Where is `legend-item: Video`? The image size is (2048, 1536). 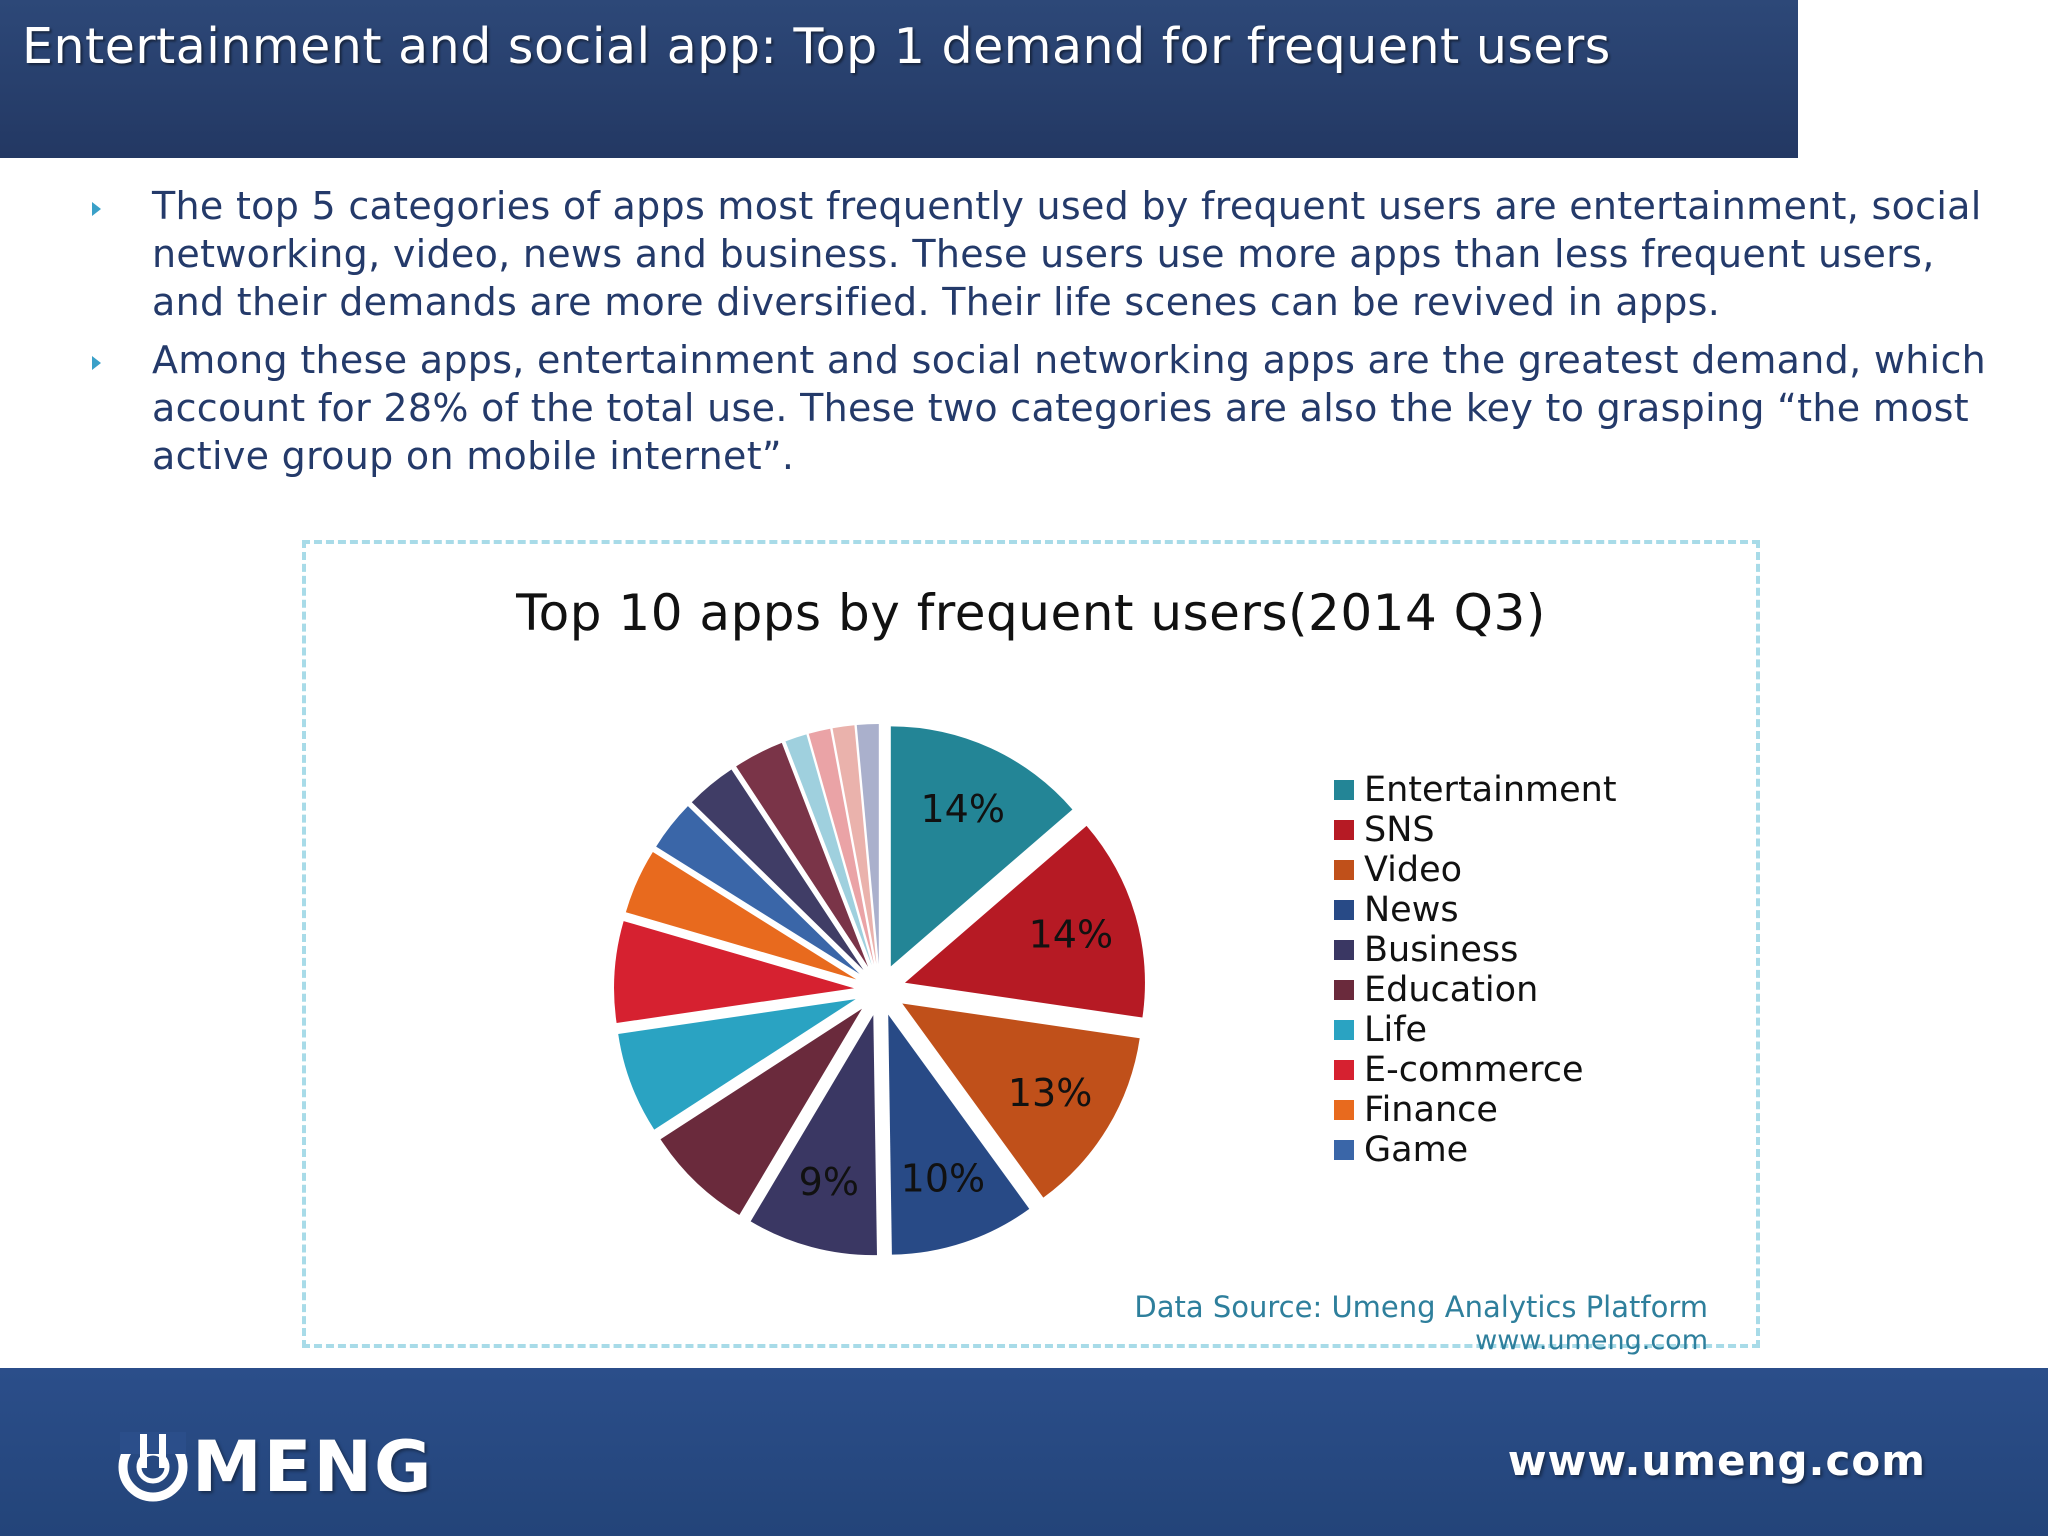
legend-item: Video is located at coordinates (1475, 870).